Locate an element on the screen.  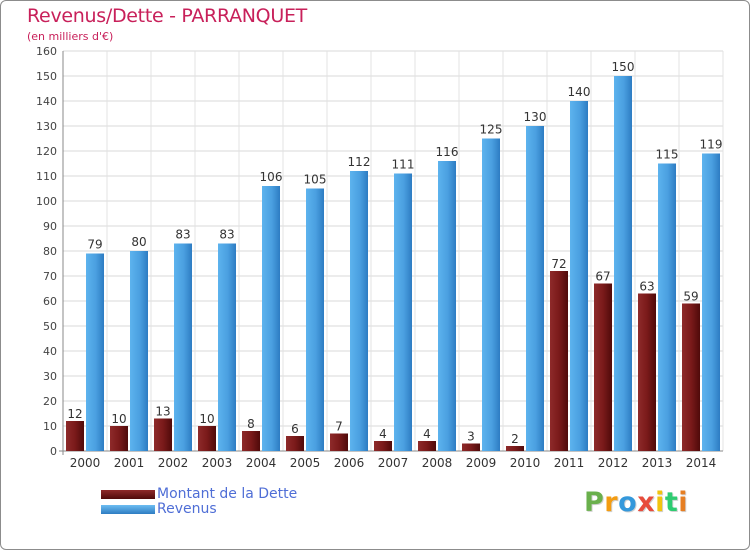
y-tick-label: 100 is located at coordinates (46, 201).